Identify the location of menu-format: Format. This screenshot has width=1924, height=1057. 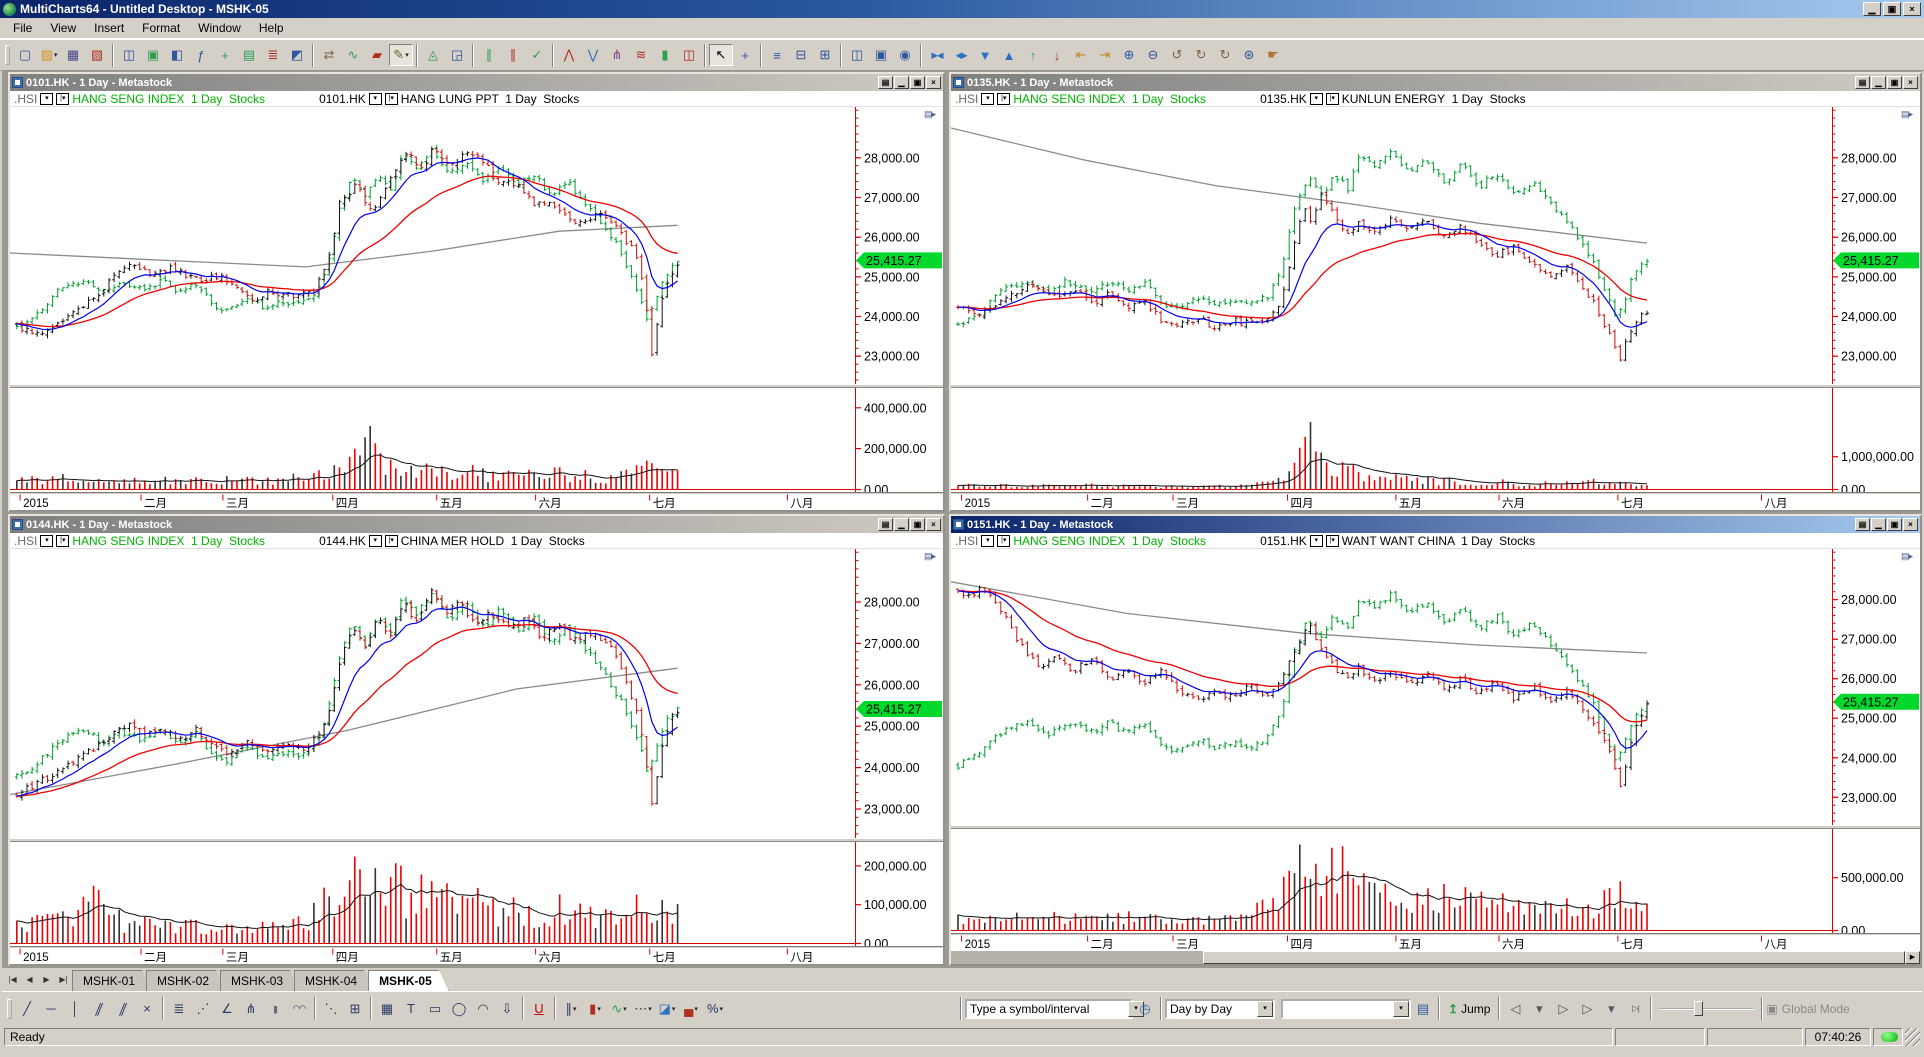
(161, 28).